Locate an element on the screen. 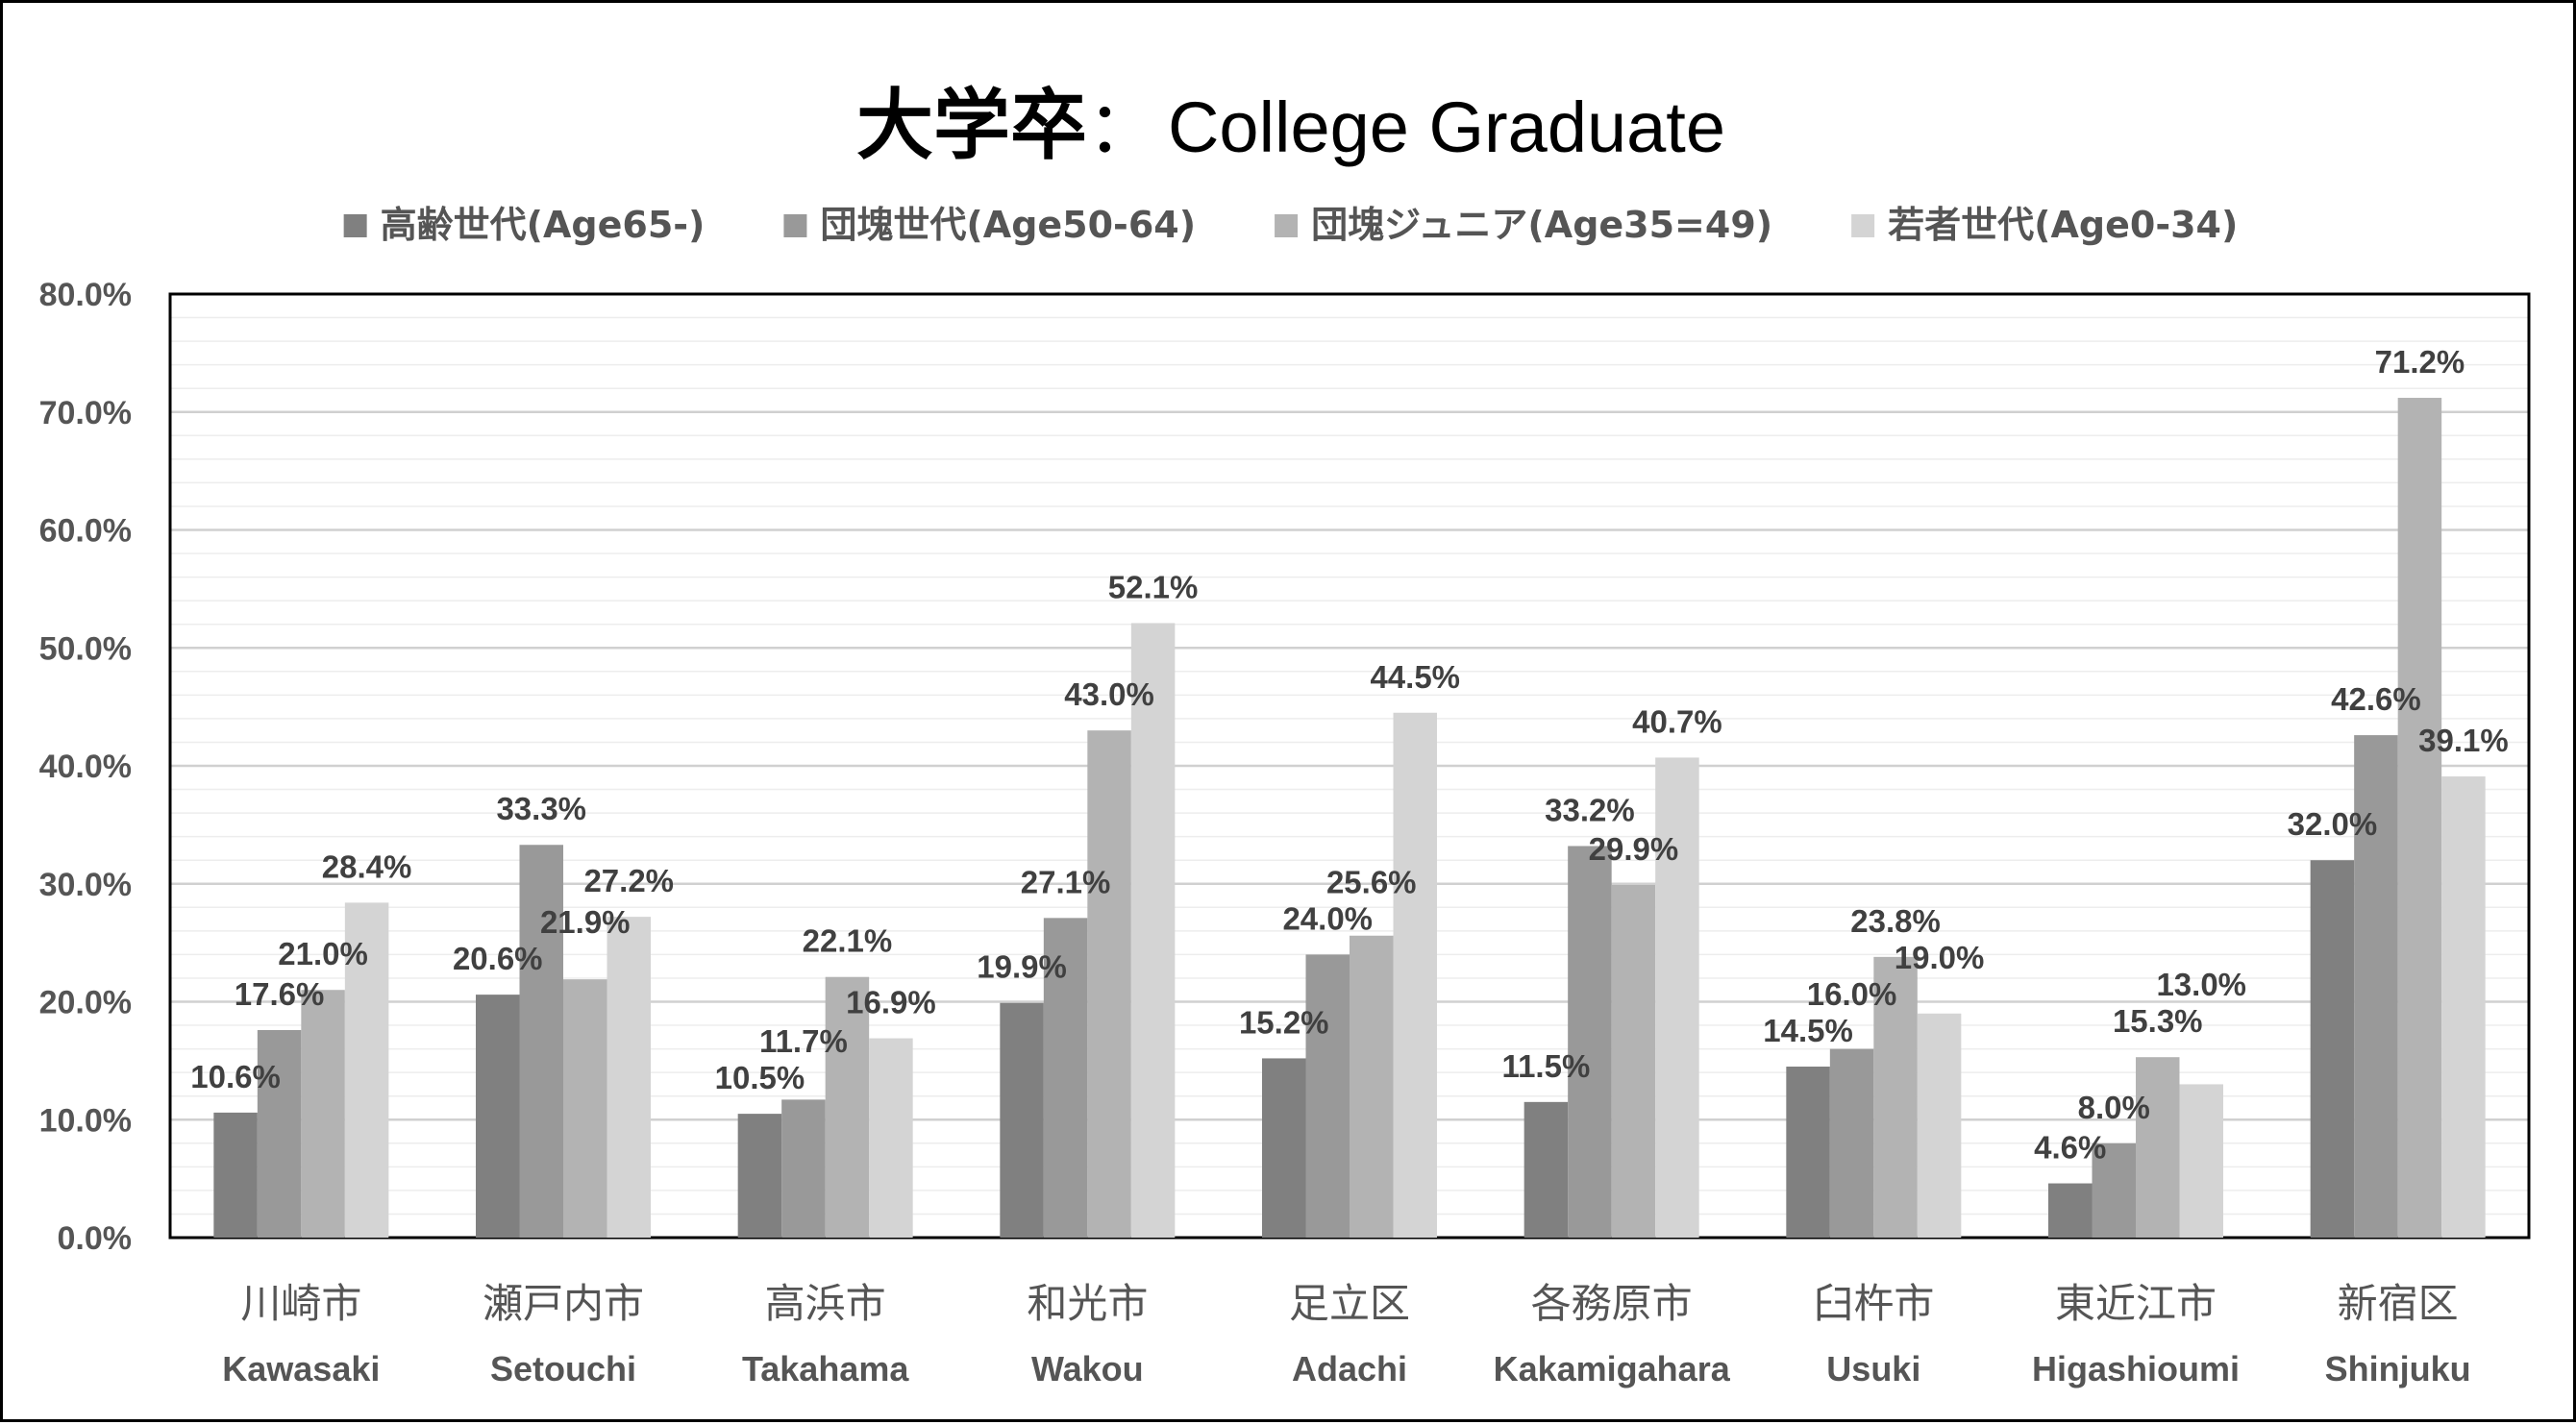 The height and width of the screenshot is (1425, 2576). data-label: 11.7% is located at coordinates (803, 1041).